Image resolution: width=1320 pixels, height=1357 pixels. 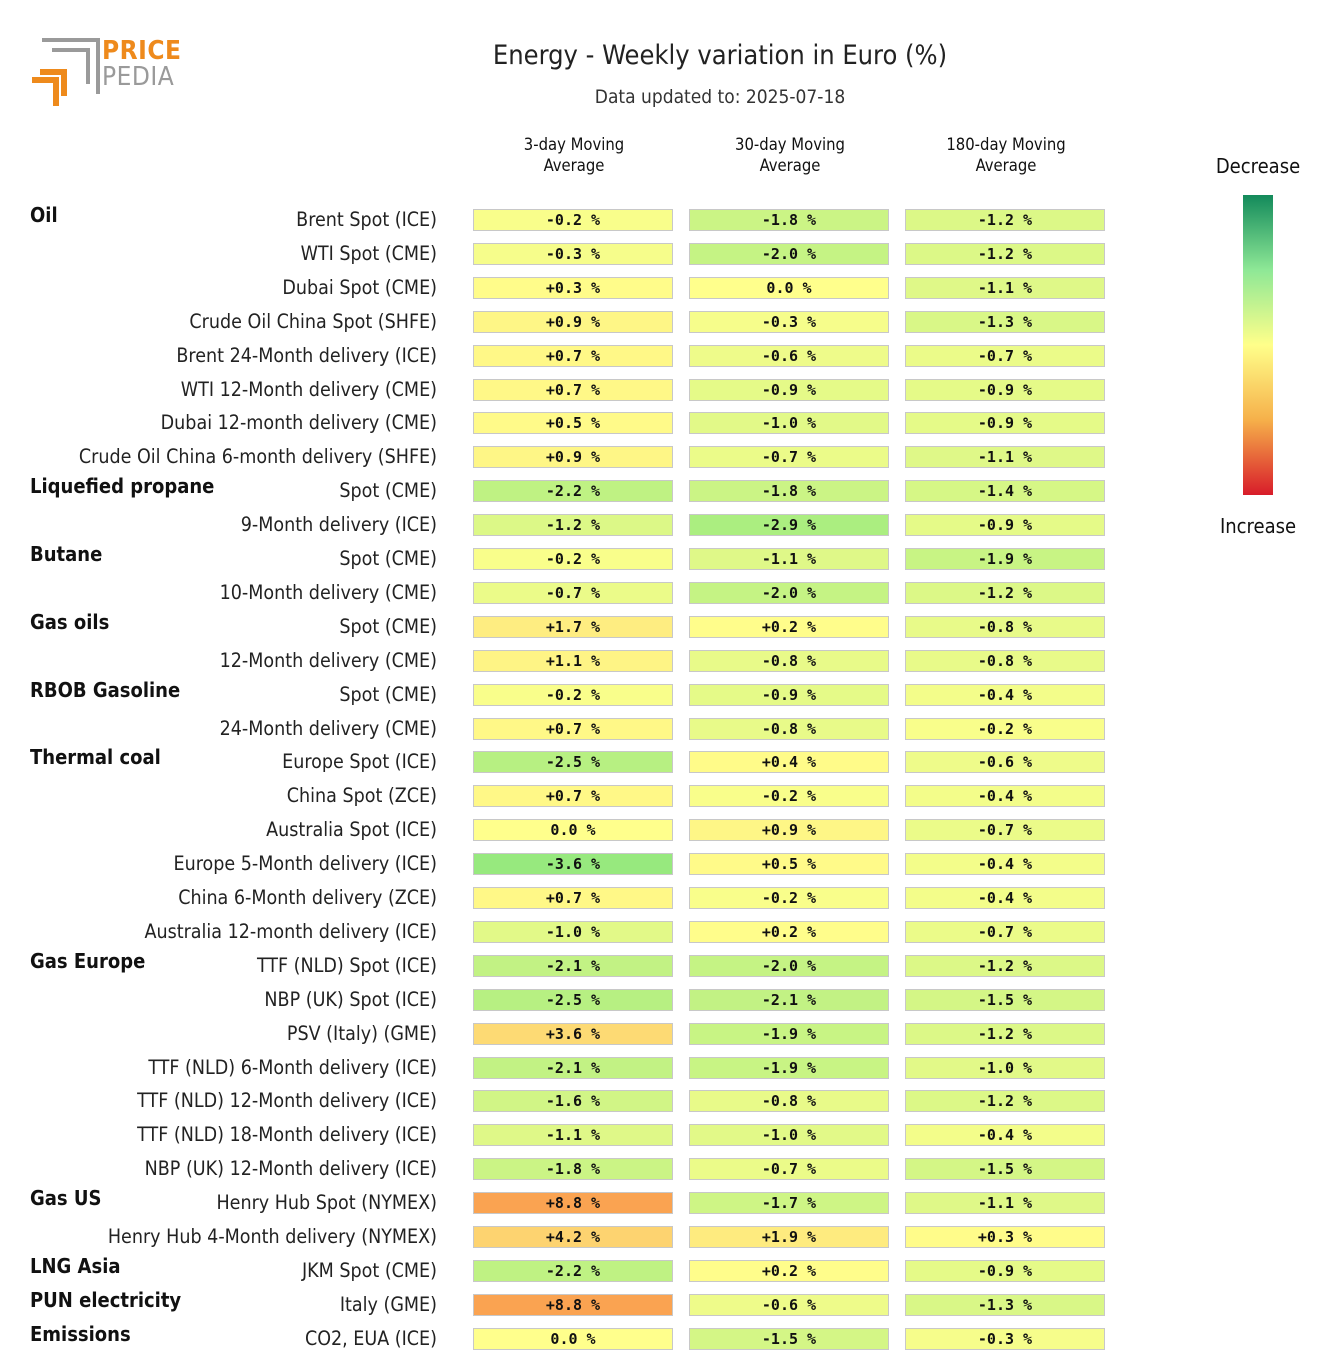 What do you see at coordinates (1005, 491) in the screenshot?
I see `value-cell: -1.4 %` at bounding box center [1005, 491].